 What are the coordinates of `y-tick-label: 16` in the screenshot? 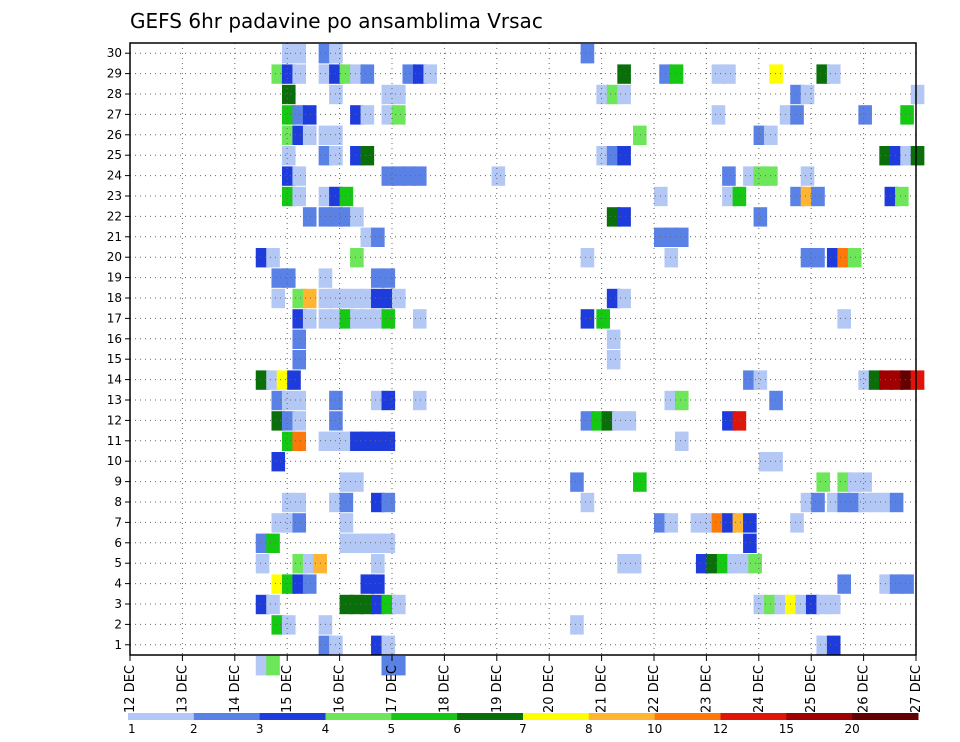 It's located at (114, 339).